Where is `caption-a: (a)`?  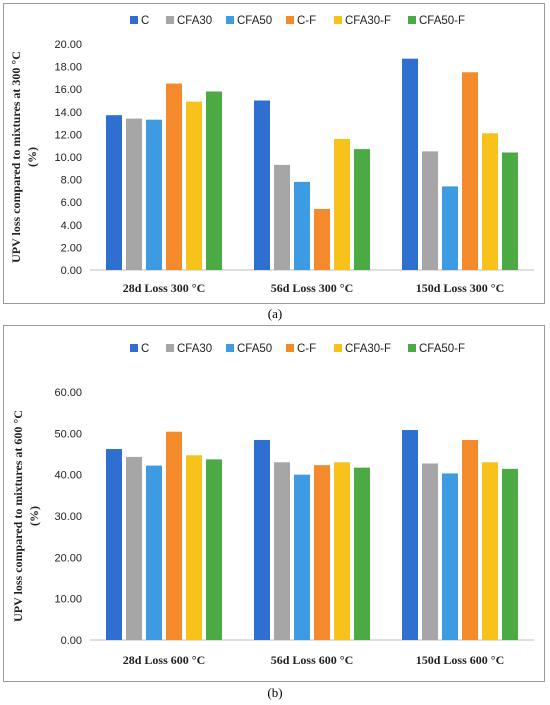 caption-a: (a) is located at coordinates (275, 313).